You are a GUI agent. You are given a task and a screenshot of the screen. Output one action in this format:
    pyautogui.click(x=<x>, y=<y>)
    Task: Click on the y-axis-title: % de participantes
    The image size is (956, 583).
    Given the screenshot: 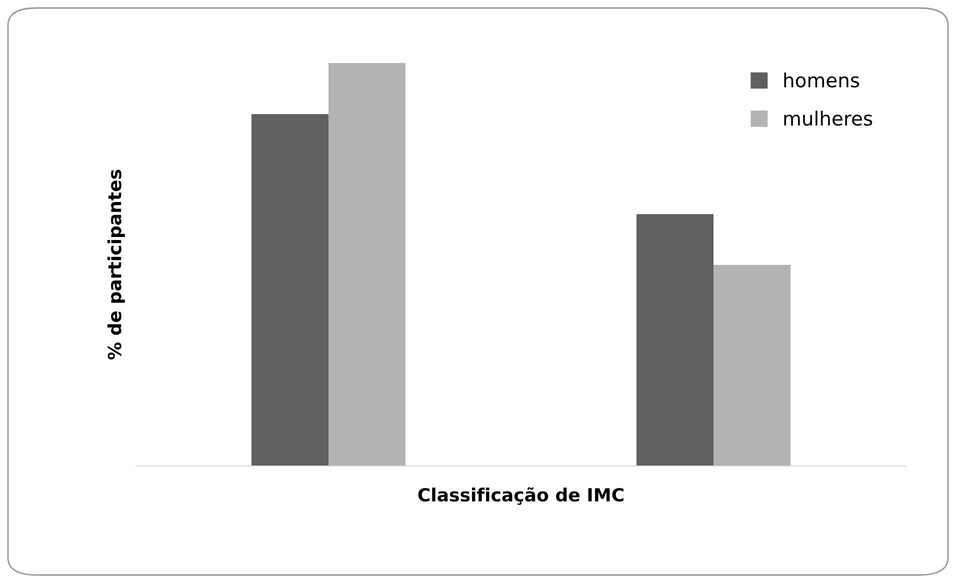 What is the action you would take?
    pyautogui.click(x=116, y=265)
    